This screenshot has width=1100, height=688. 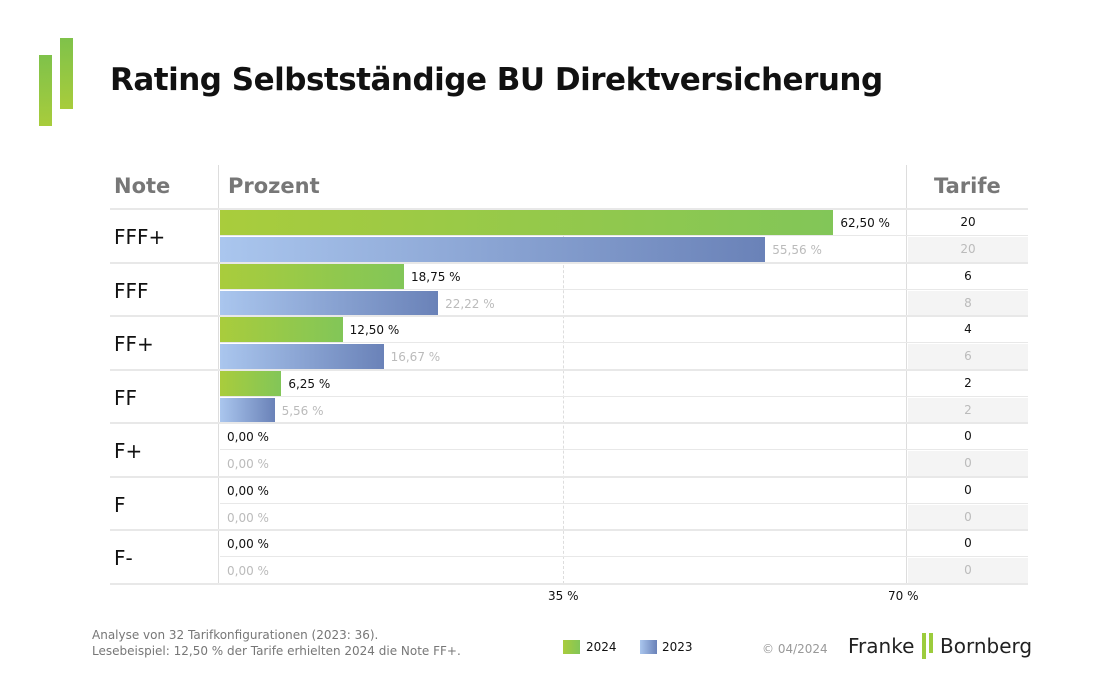 What do you see at coordinates (131, 290) in the screenshot?
I see `category-label: FFF` at bounding box center [131, 290].